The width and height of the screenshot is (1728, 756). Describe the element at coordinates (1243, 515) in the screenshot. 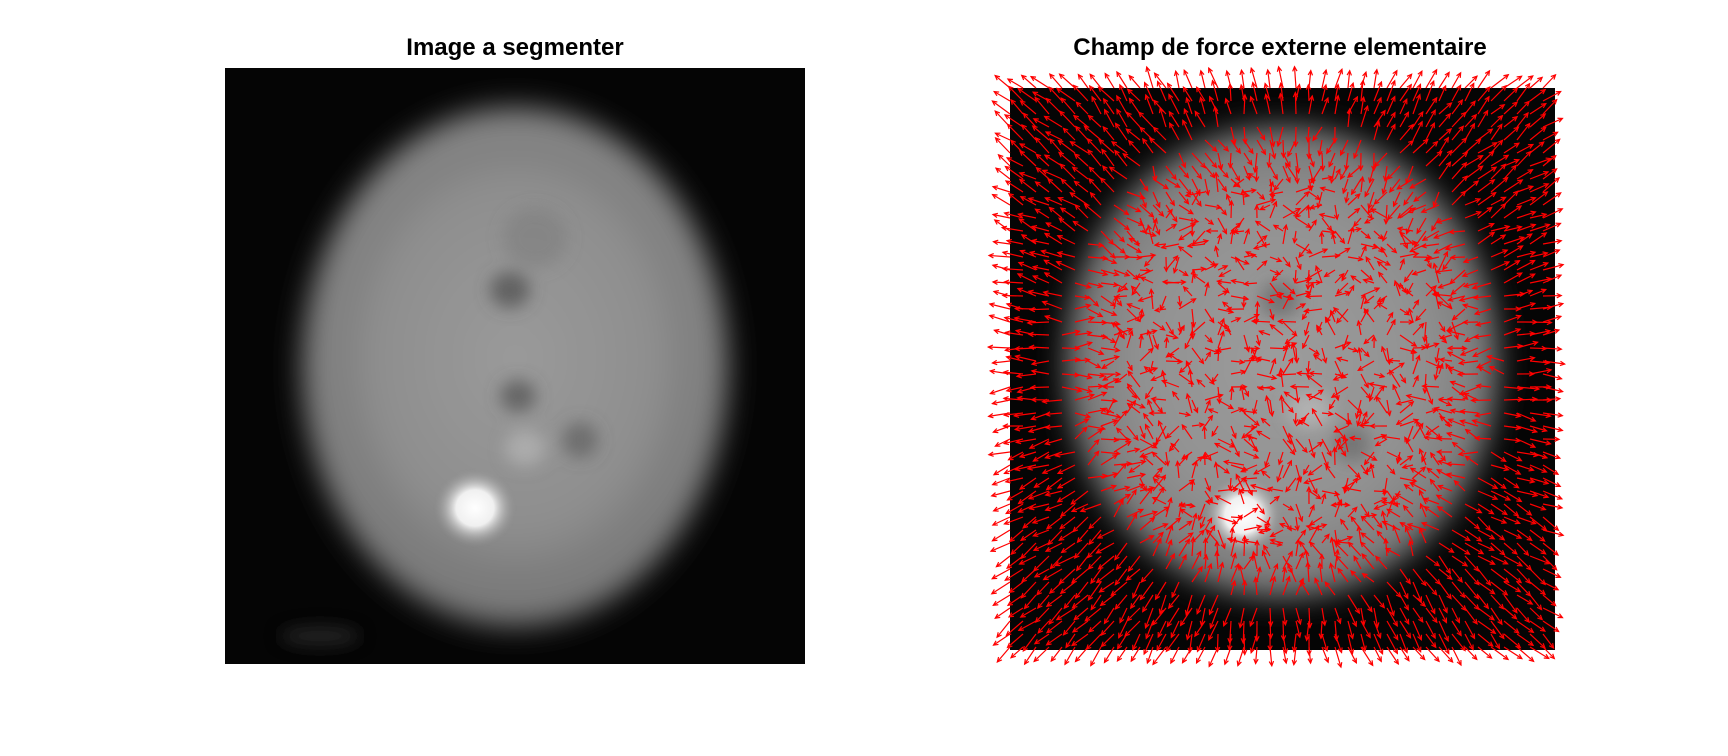

I see `bright-spot` at that location.